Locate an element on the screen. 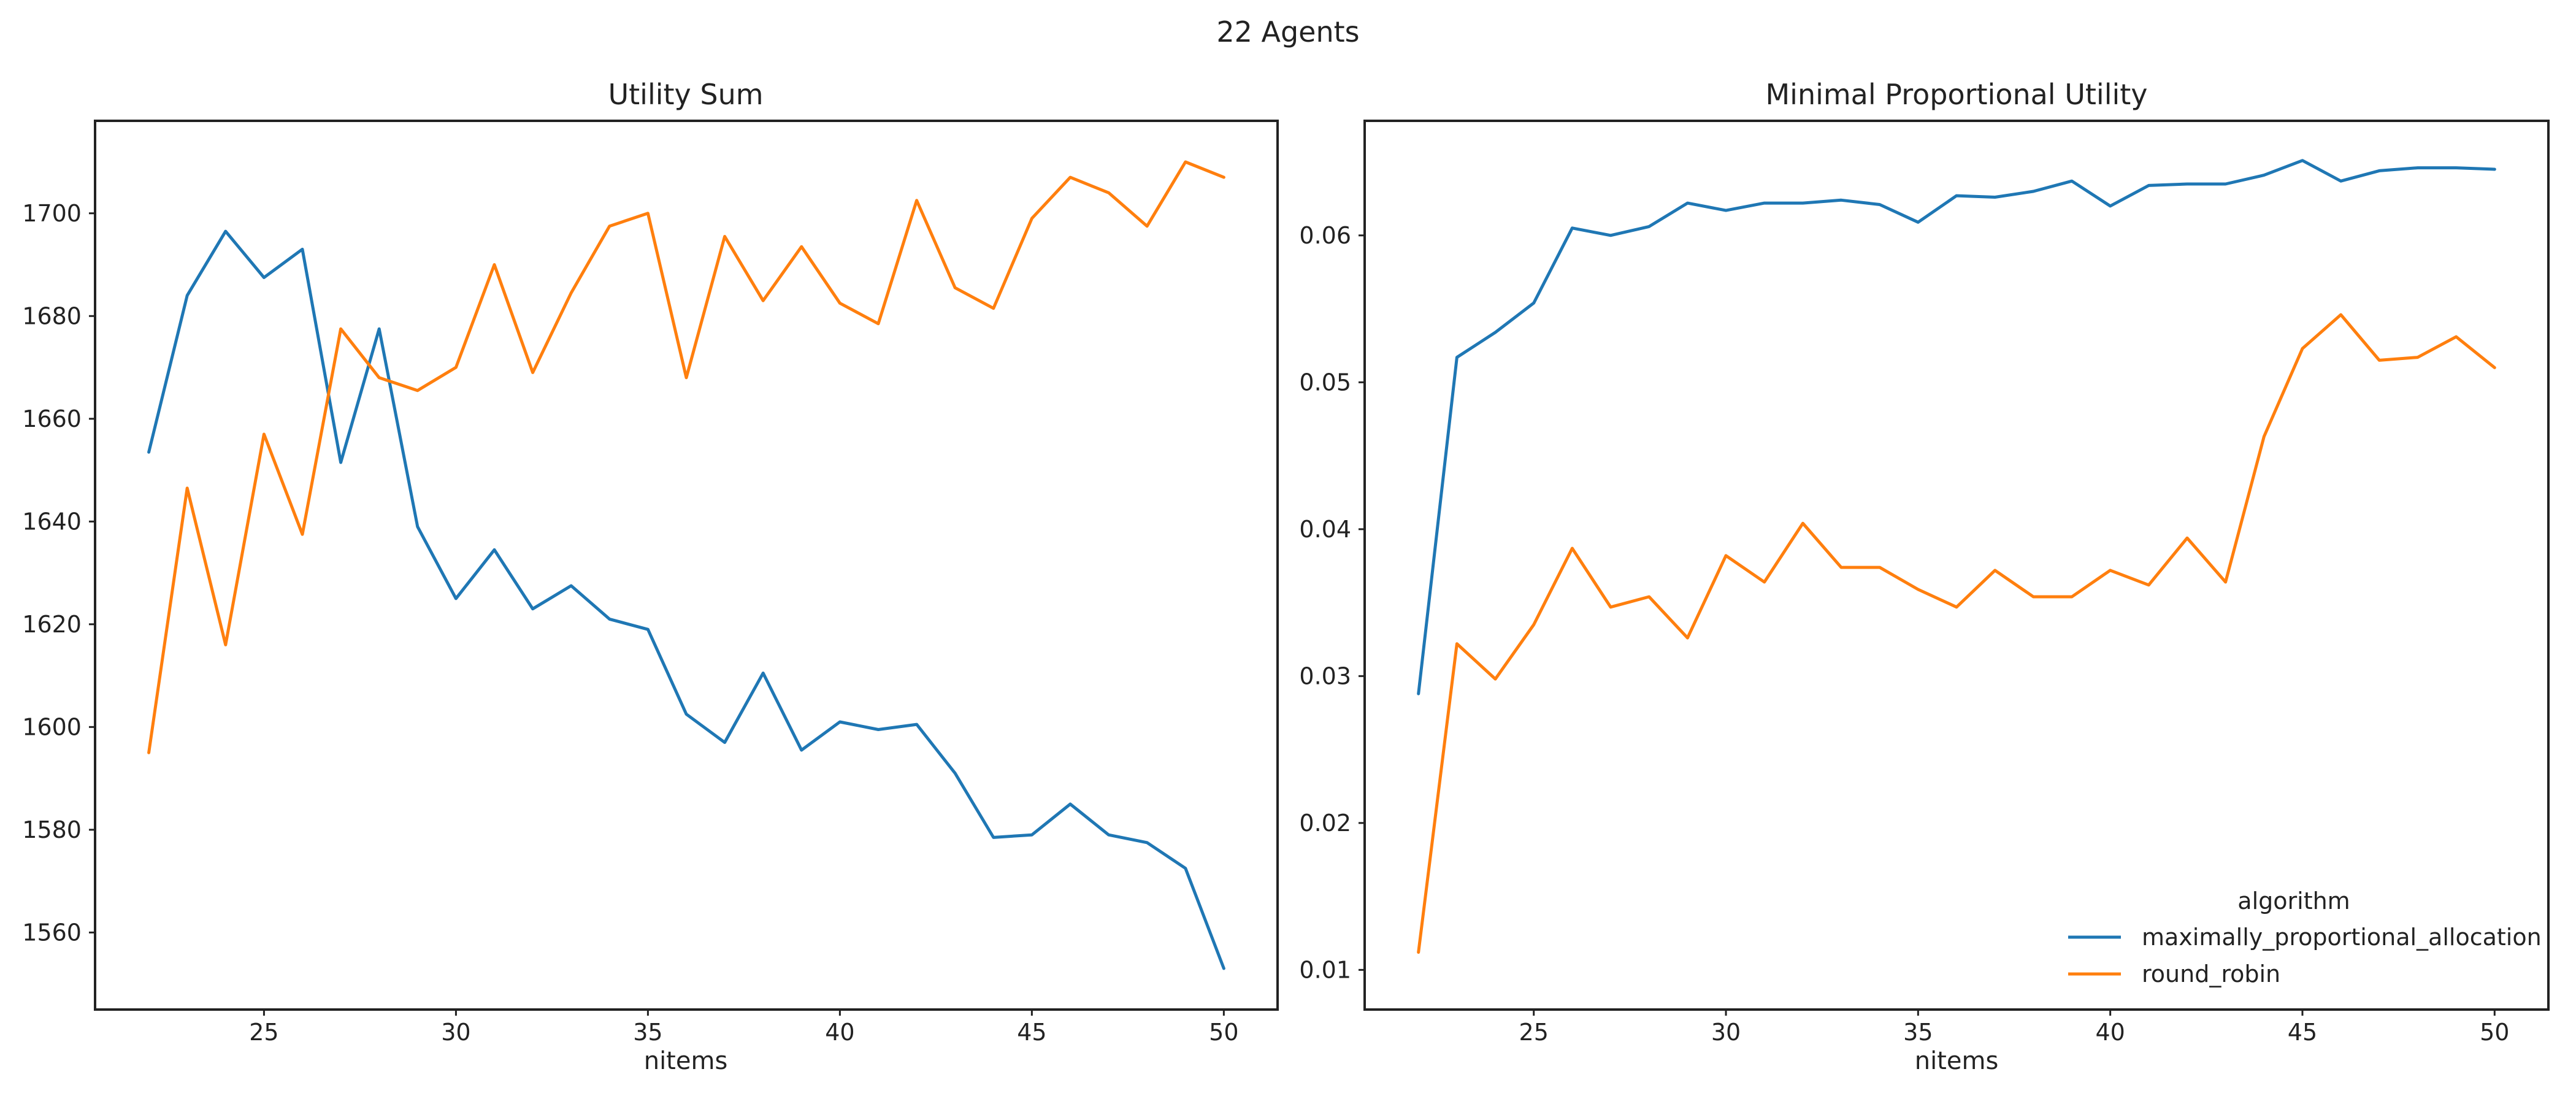  utility-sum-title: Utility Sum is located at coordinates (685, 94).